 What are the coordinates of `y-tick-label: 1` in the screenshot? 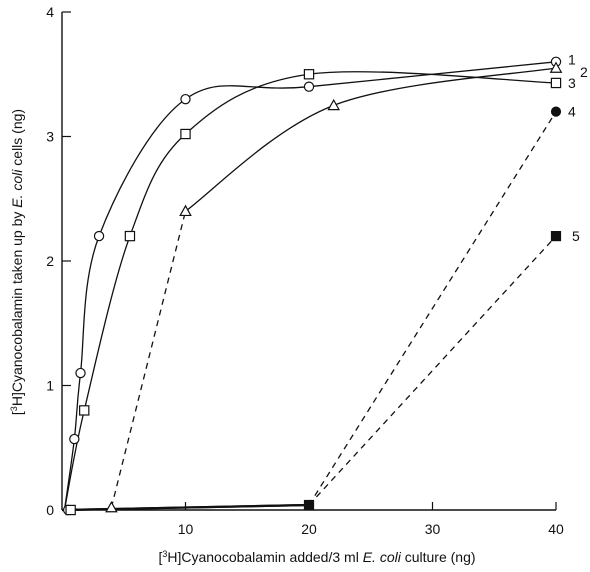 It's located at (50, 386).